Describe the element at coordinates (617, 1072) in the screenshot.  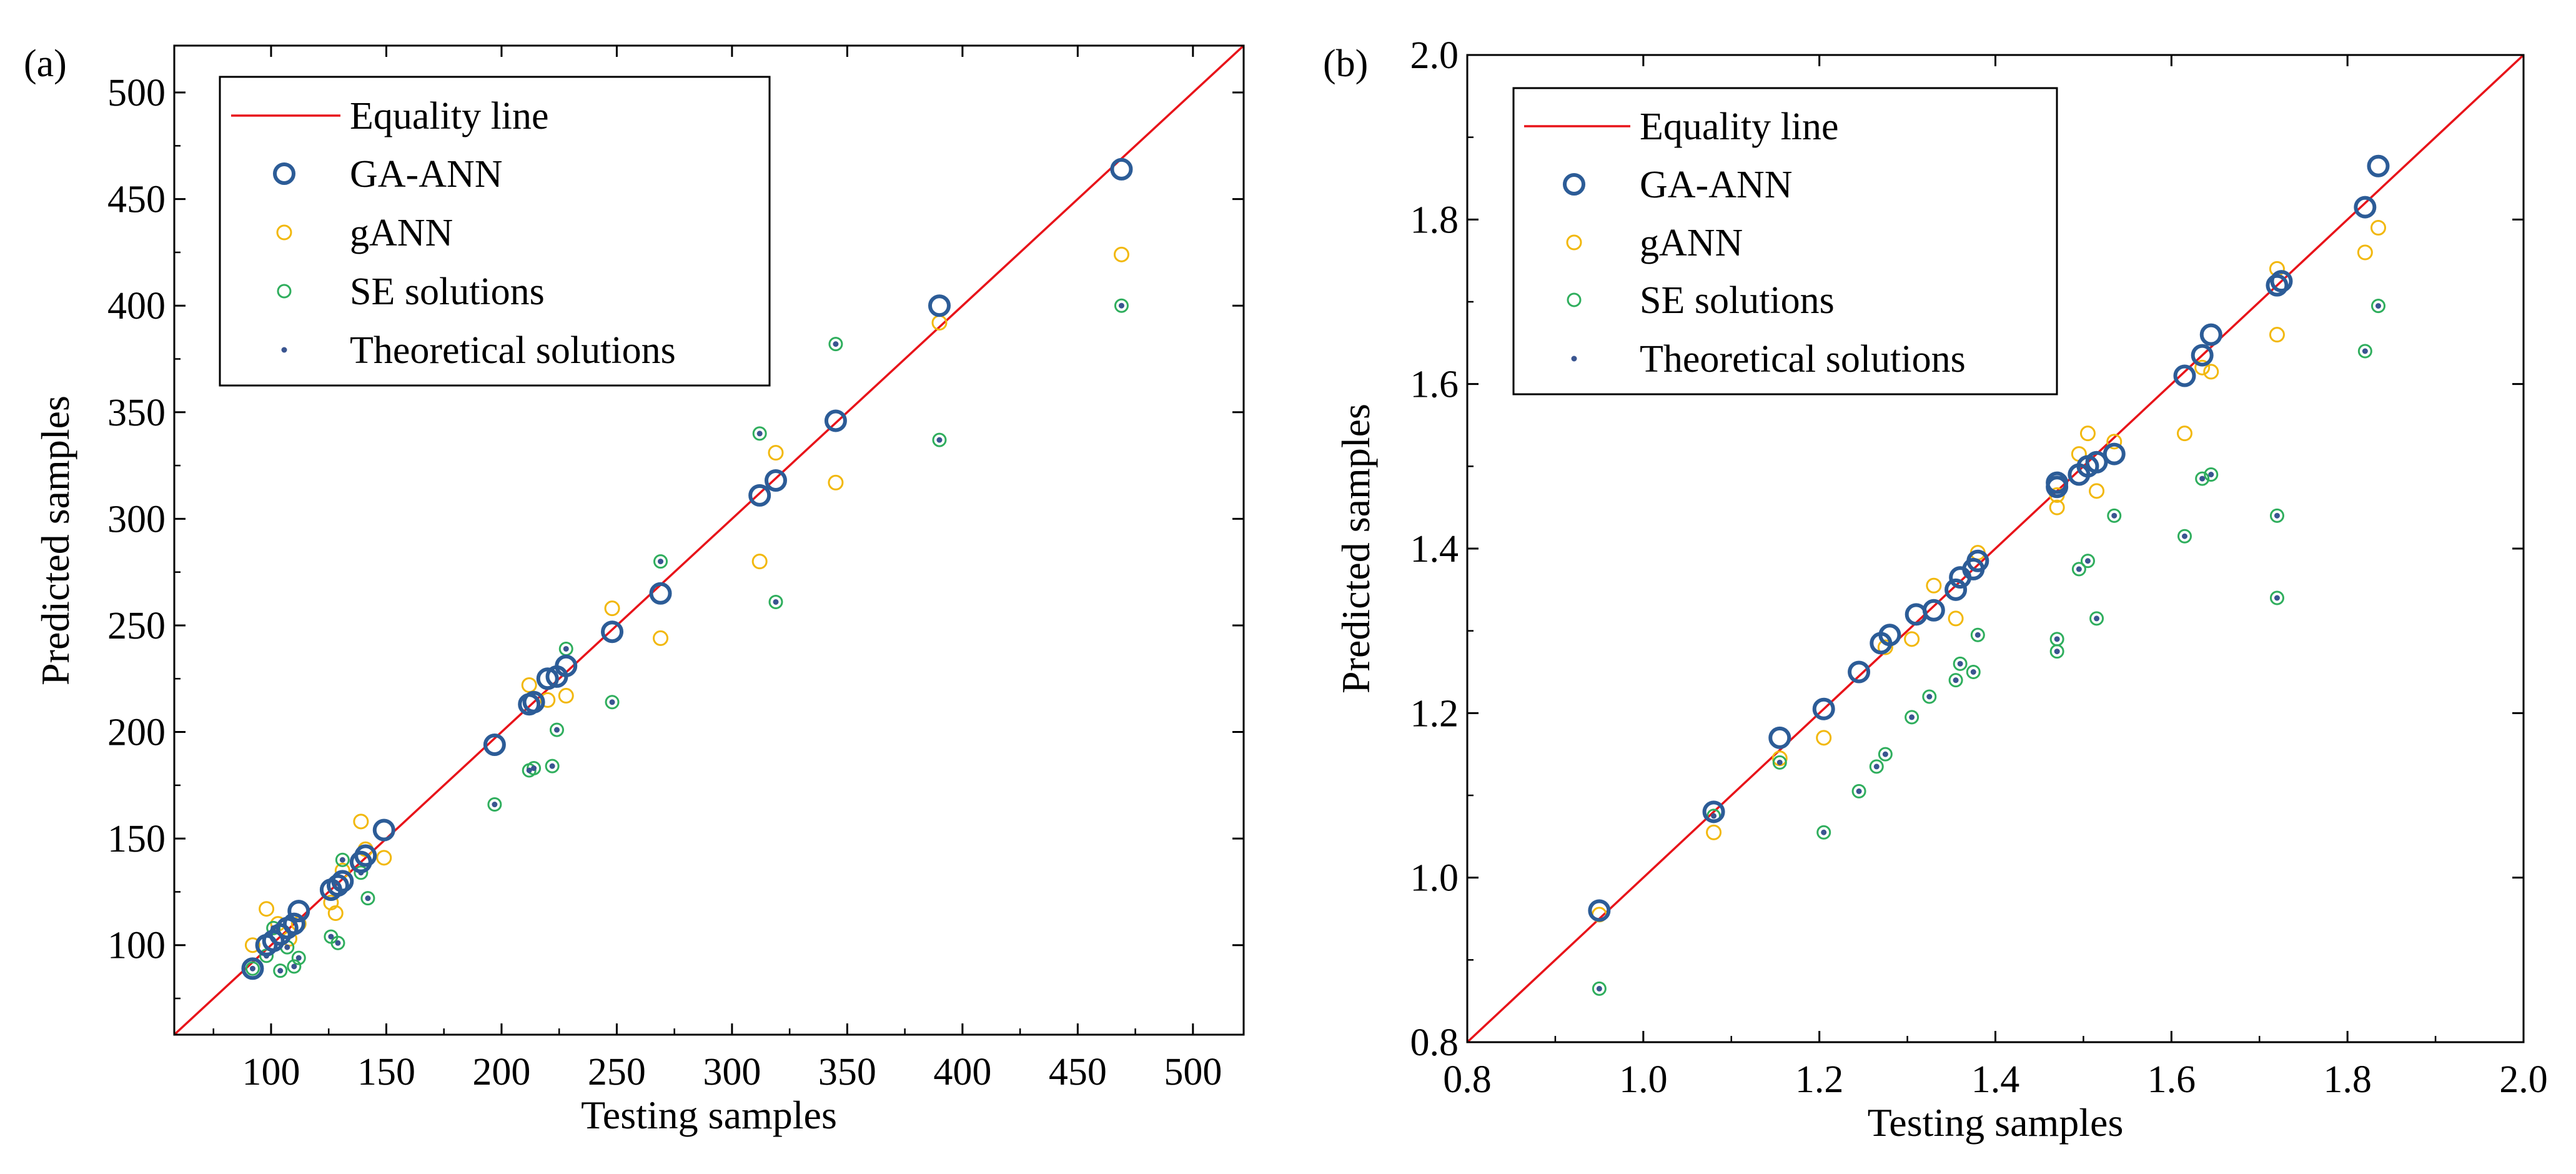
I see `x-tick-label: 250` at that location.